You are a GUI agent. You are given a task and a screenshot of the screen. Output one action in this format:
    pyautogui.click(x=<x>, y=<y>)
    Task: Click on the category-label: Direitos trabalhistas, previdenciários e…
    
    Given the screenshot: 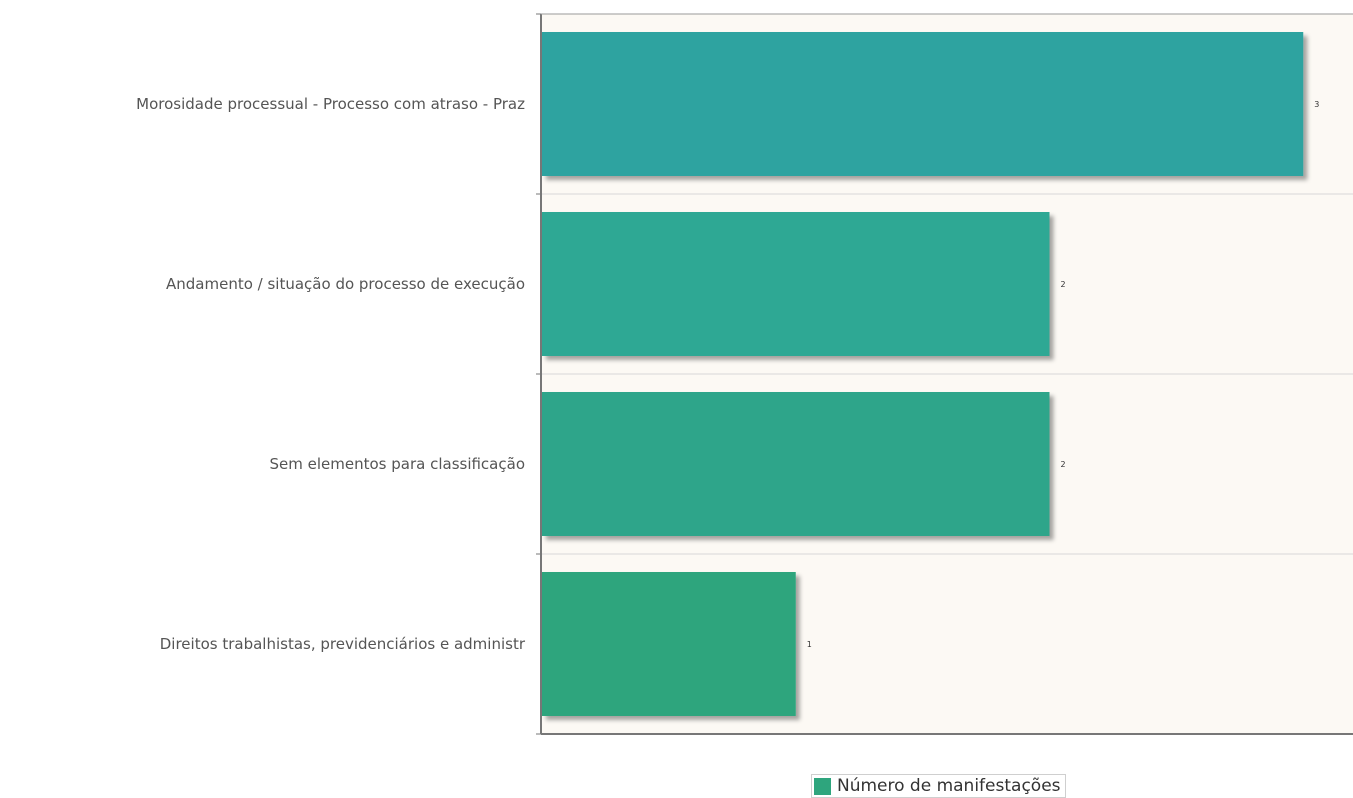 What is the action you would take?
    pyautogui.click(x=343, y=644)
    